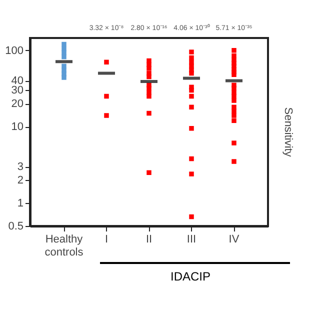 The image size is (320, 320). What do you see at coordinates (16, 226) in the screenshot?
I see `y-tick-label: 0.5` at bounding box center [16, 226].